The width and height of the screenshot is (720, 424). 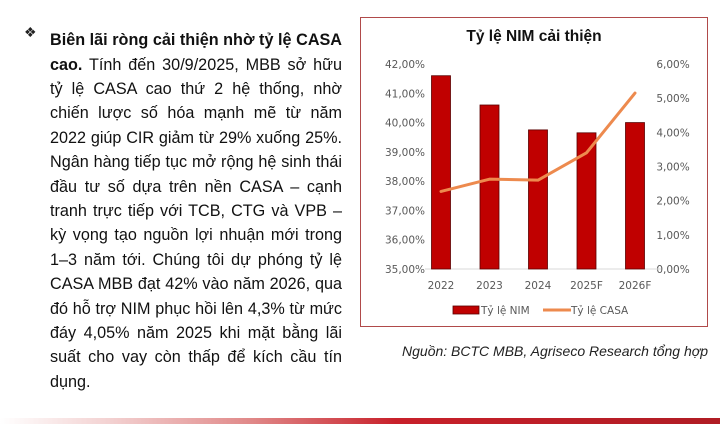 What do you see at coordinates (441, 286) in the screenshot?
I see `x-axis-label: 2022` at bounding box center [441, 286].